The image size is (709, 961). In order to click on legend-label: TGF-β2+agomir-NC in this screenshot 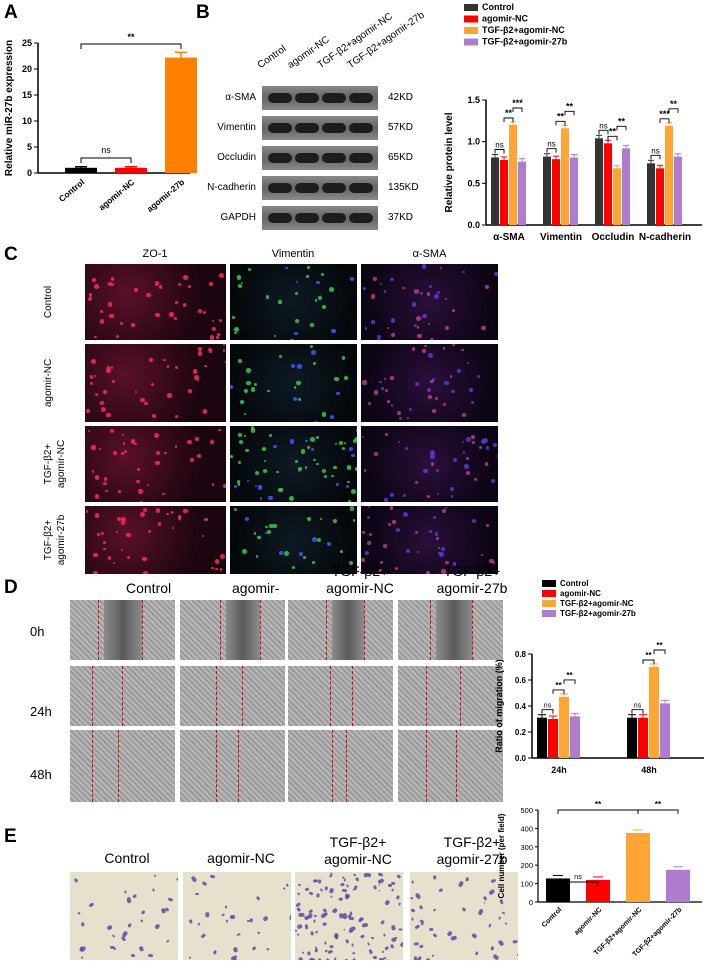, I will do `click(597, 603)`.